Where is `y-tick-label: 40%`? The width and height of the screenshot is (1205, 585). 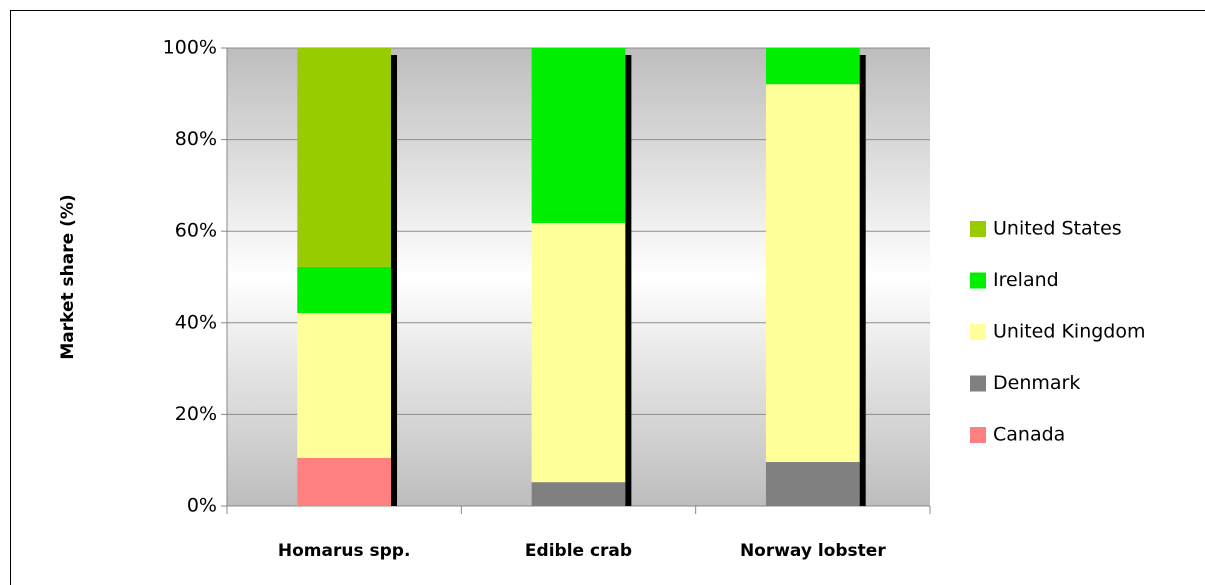
y-tick-label: 40% is located at coordinates (196, 322).